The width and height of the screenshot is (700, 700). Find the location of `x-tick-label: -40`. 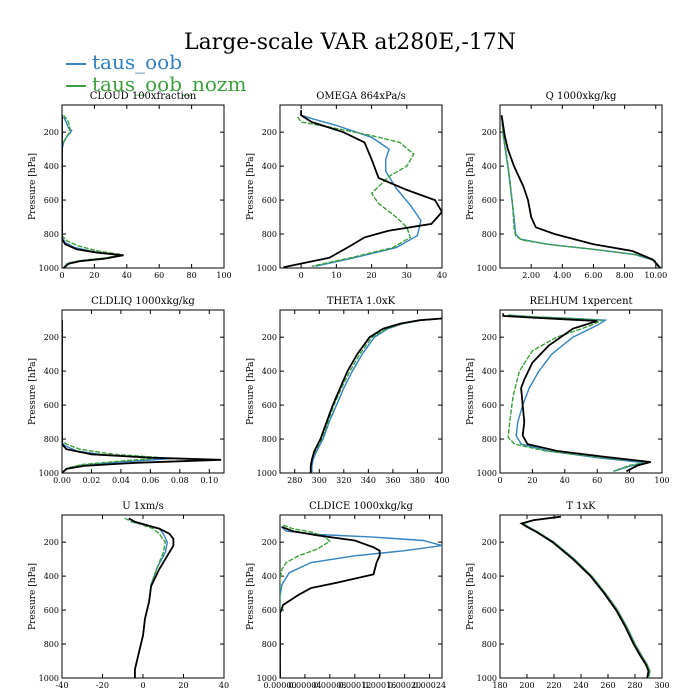

x-tick-label: -40 is located at coordinates (62, 685).